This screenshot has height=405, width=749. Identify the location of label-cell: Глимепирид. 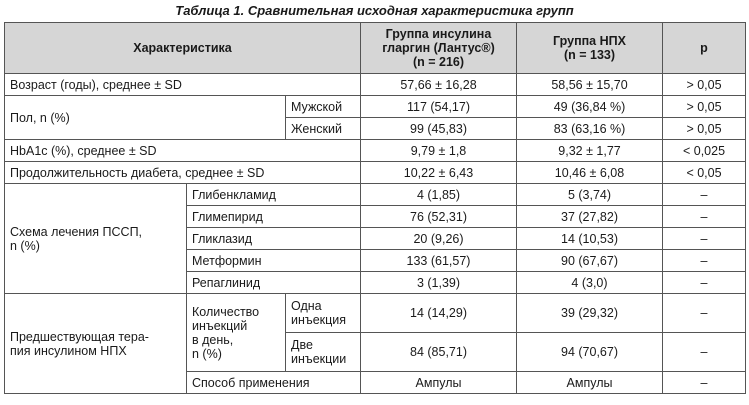
(273, 216).